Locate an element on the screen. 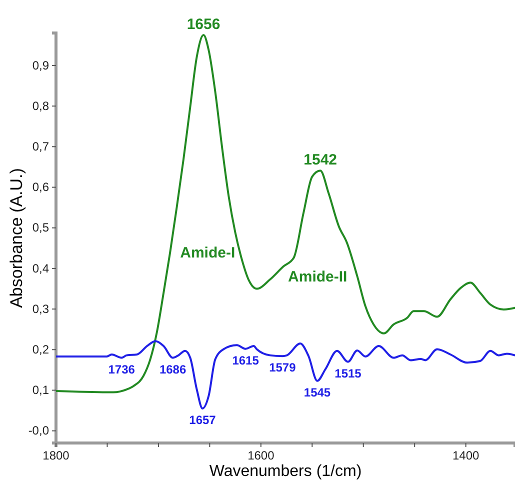  y-tick-label: 0,4 is located at coordinates (41, 268).